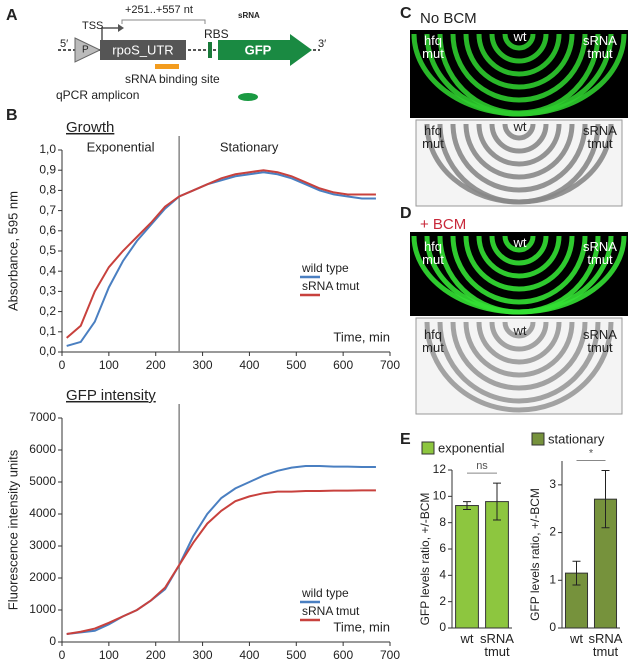 The height and width of the screenshot is (664, 632). I want to click on legend-label: sRNA tmut, so click(331, 286).